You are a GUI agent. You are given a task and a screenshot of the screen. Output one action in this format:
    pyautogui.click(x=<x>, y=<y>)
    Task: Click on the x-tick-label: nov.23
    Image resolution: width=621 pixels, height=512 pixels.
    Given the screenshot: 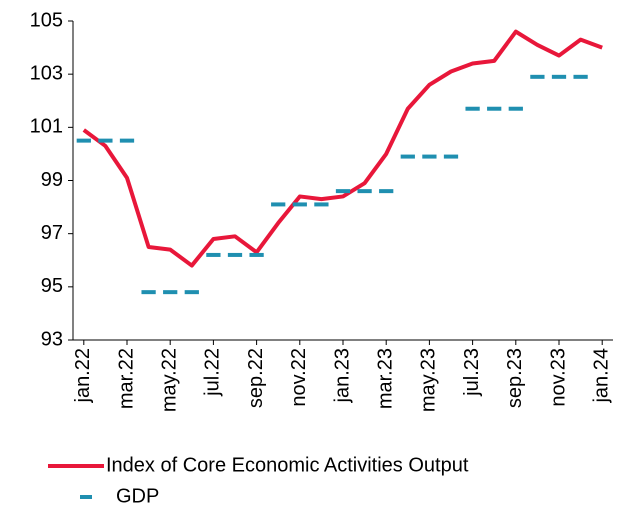 What is the action you would take?
    pyautogui.click(x=558, y=377)
    